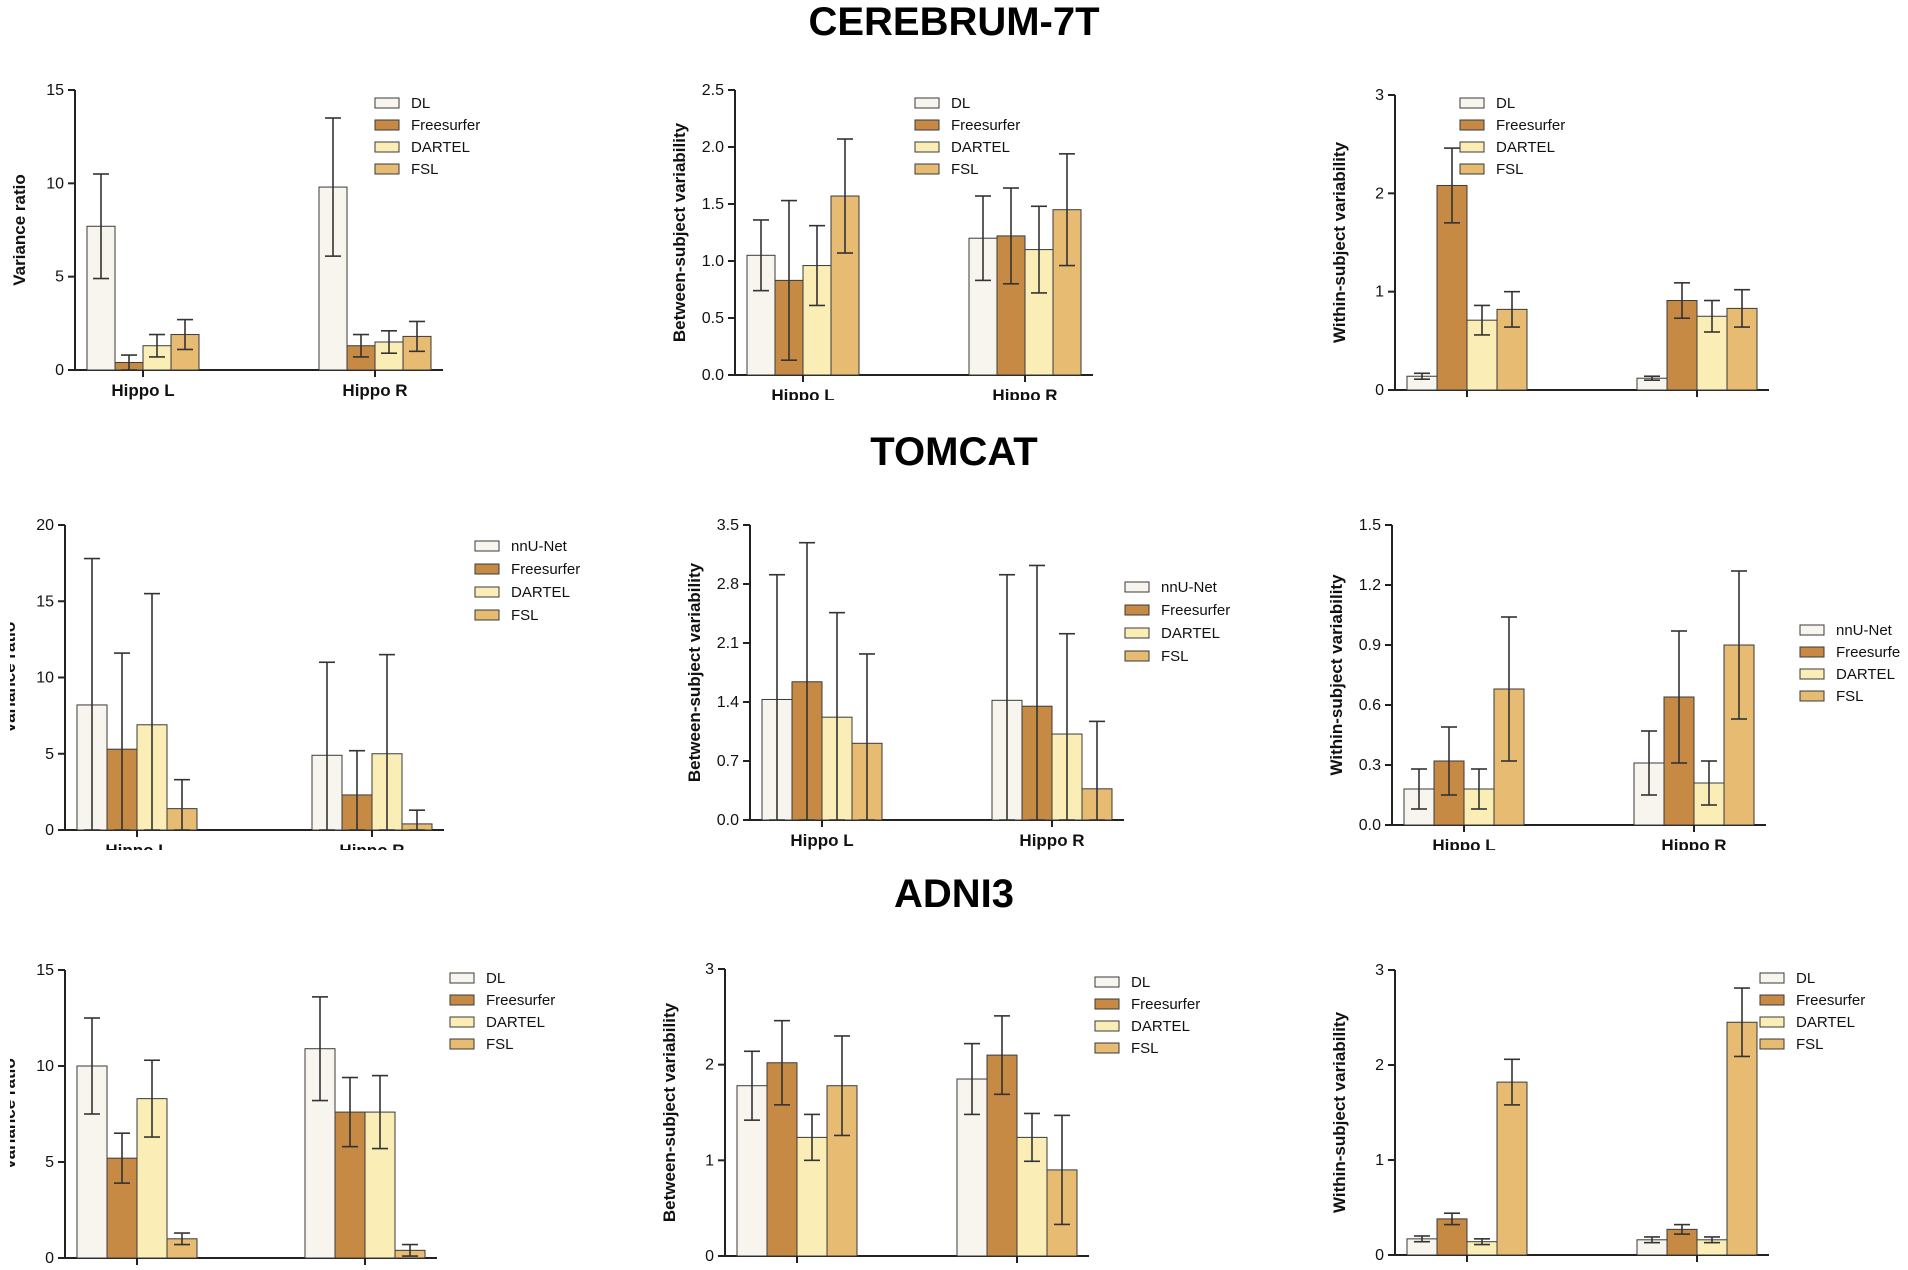 The width and height of the screenshot is (1908, 1270). Describe the element at coordinates (1452, 1237) in the screenshot. I see `bar-freesurfer-hippo-l` at that location.